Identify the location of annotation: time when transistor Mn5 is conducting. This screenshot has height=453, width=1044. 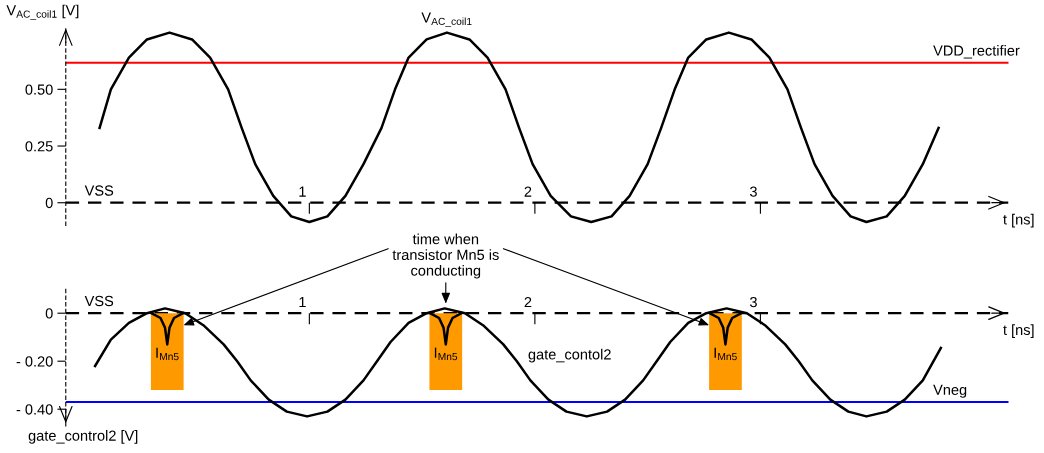
(445, 256).